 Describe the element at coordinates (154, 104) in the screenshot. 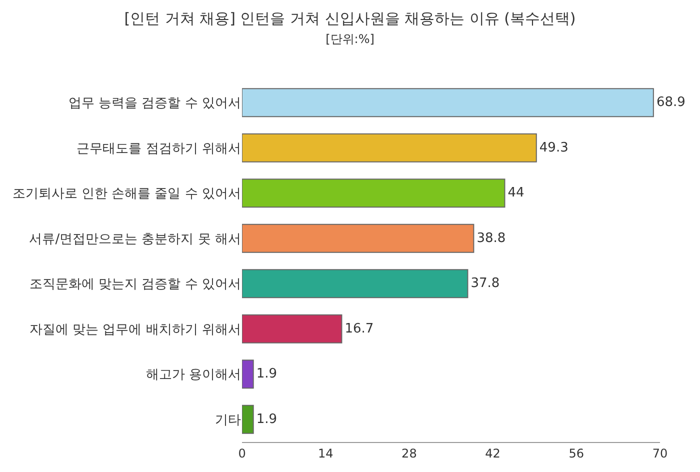

I see `y-tick-label: 업무 능력을 검증할 수 있어서` at that location.